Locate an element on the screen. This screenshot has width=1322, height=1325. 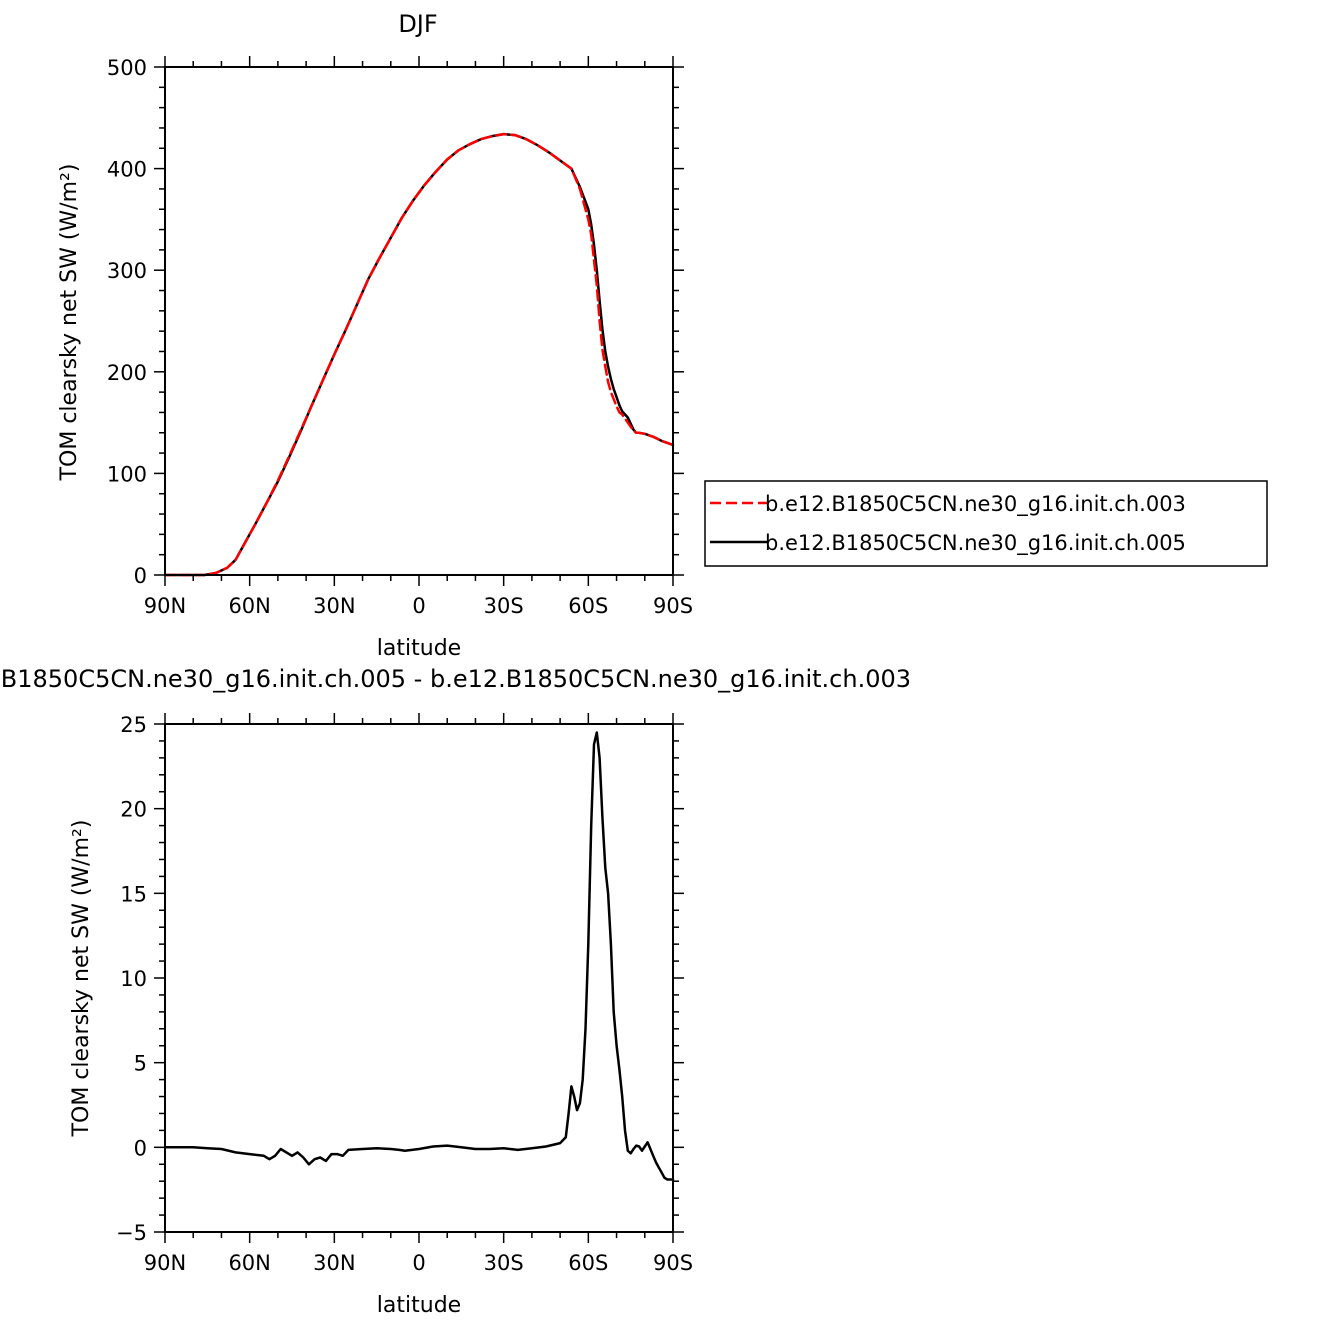
y-tick-label: 400 is located at coordinates (127, 170).